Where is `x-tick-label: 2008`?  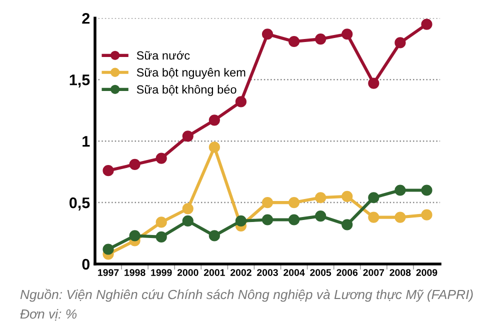
x-tick-label: 2008 is located at coordinates (400, 272).